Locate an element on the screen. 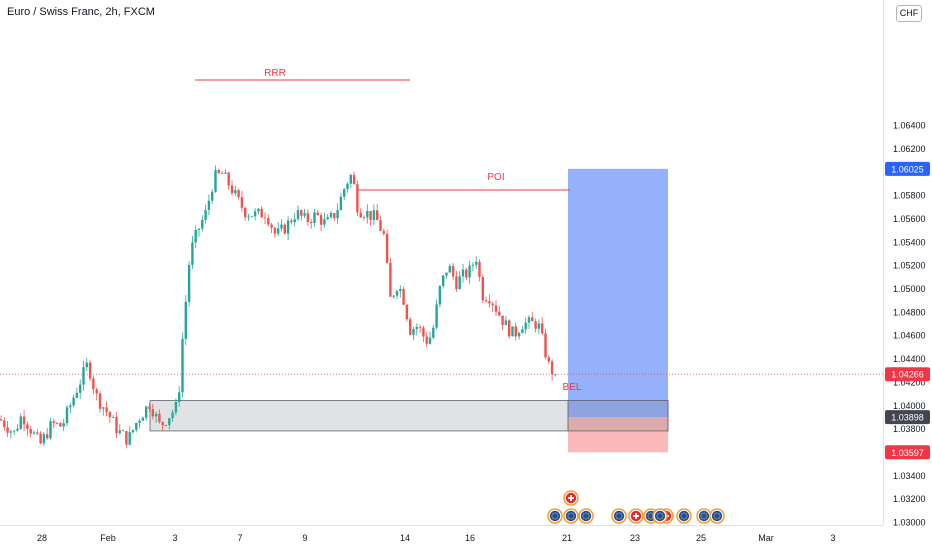 Image resolution: width=932 pixels, height=550 pixels. y-tick-label: 1.06400 is located at coordinates (909, 126).